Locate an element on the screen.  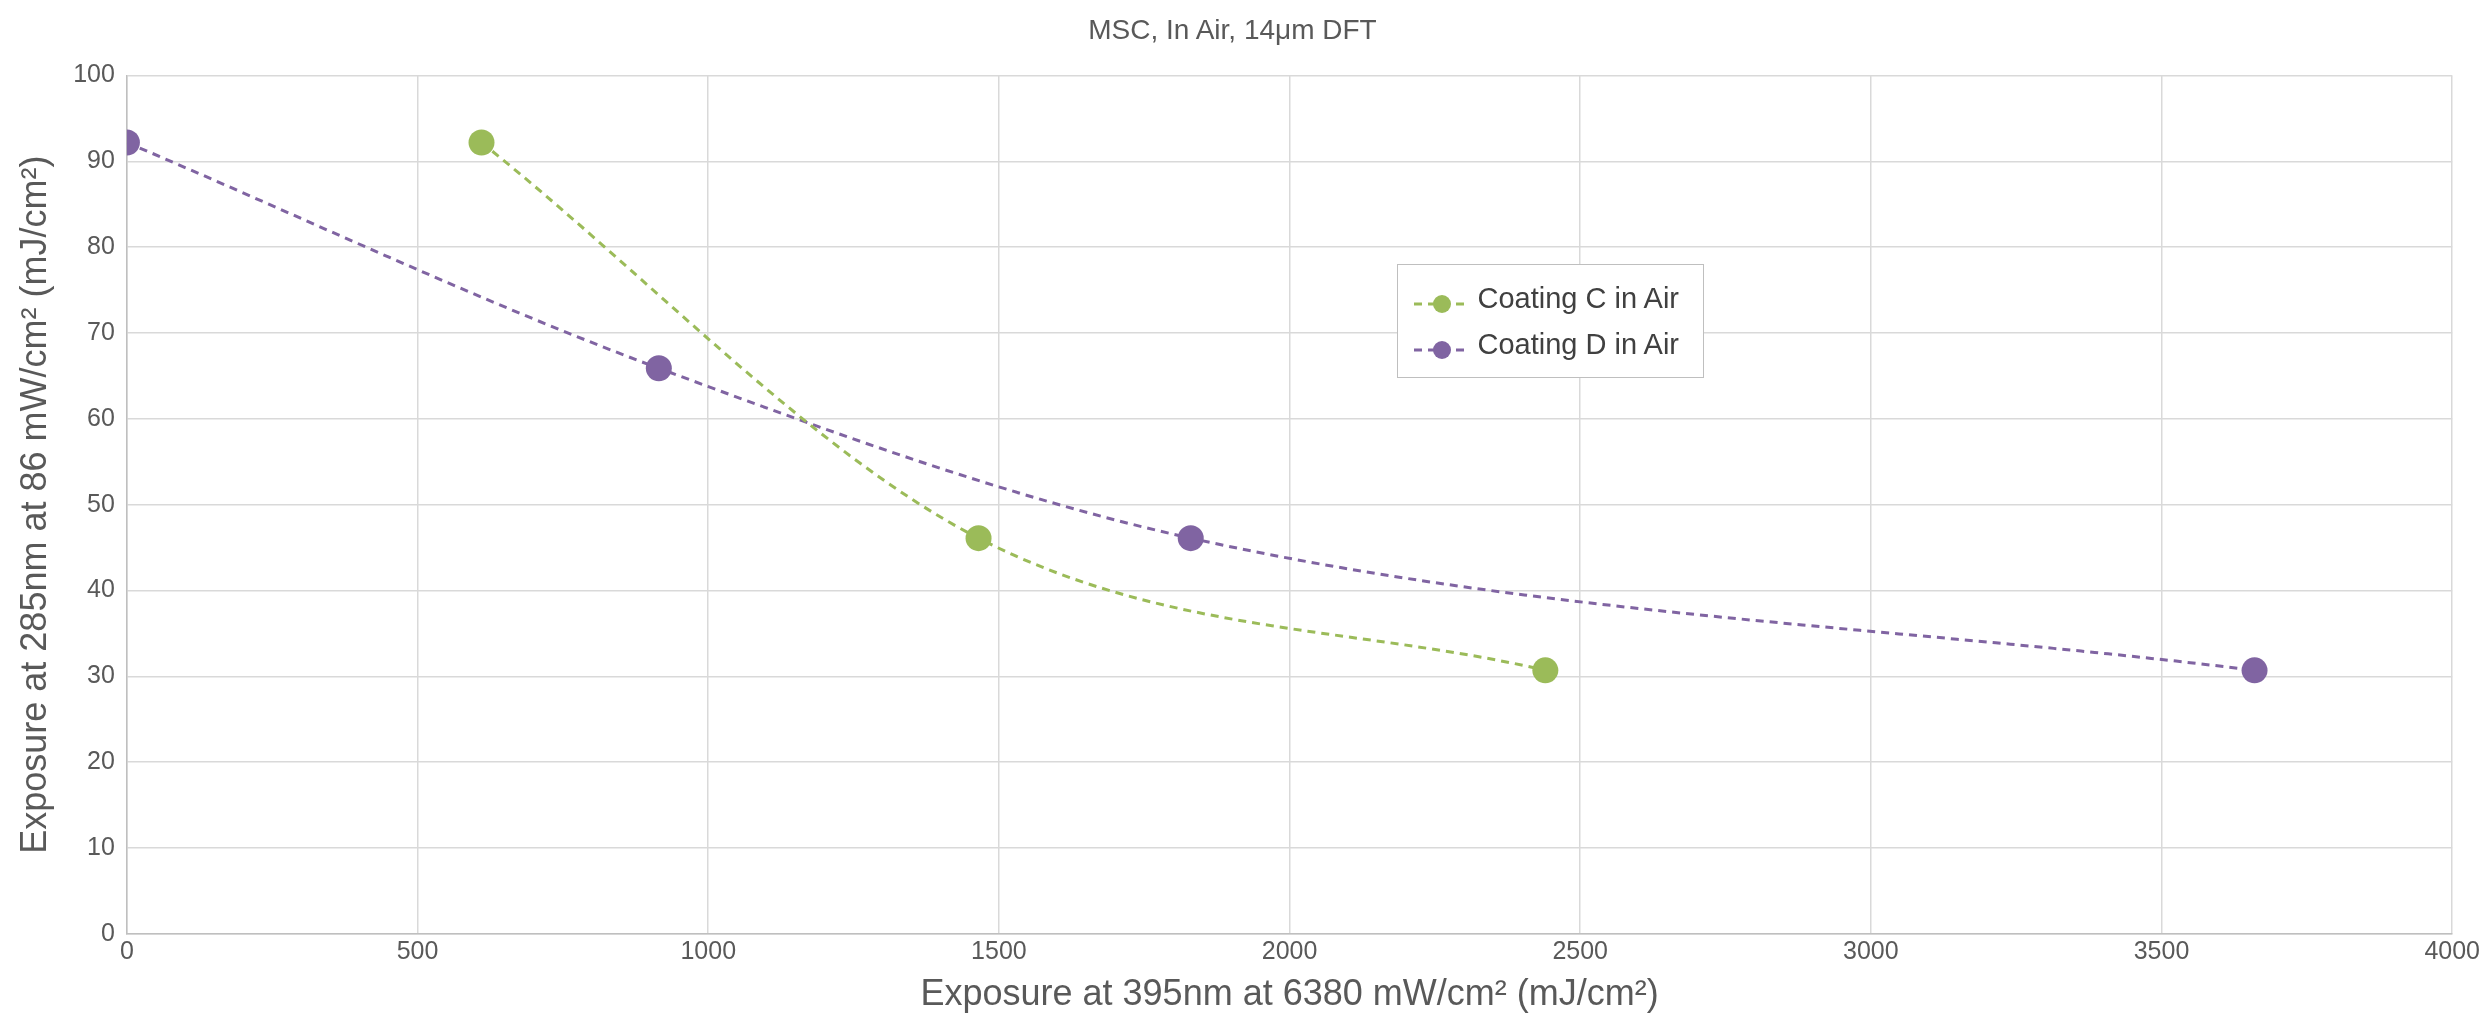
x-tick-label: 1500 is located at coordinates (999, 949).